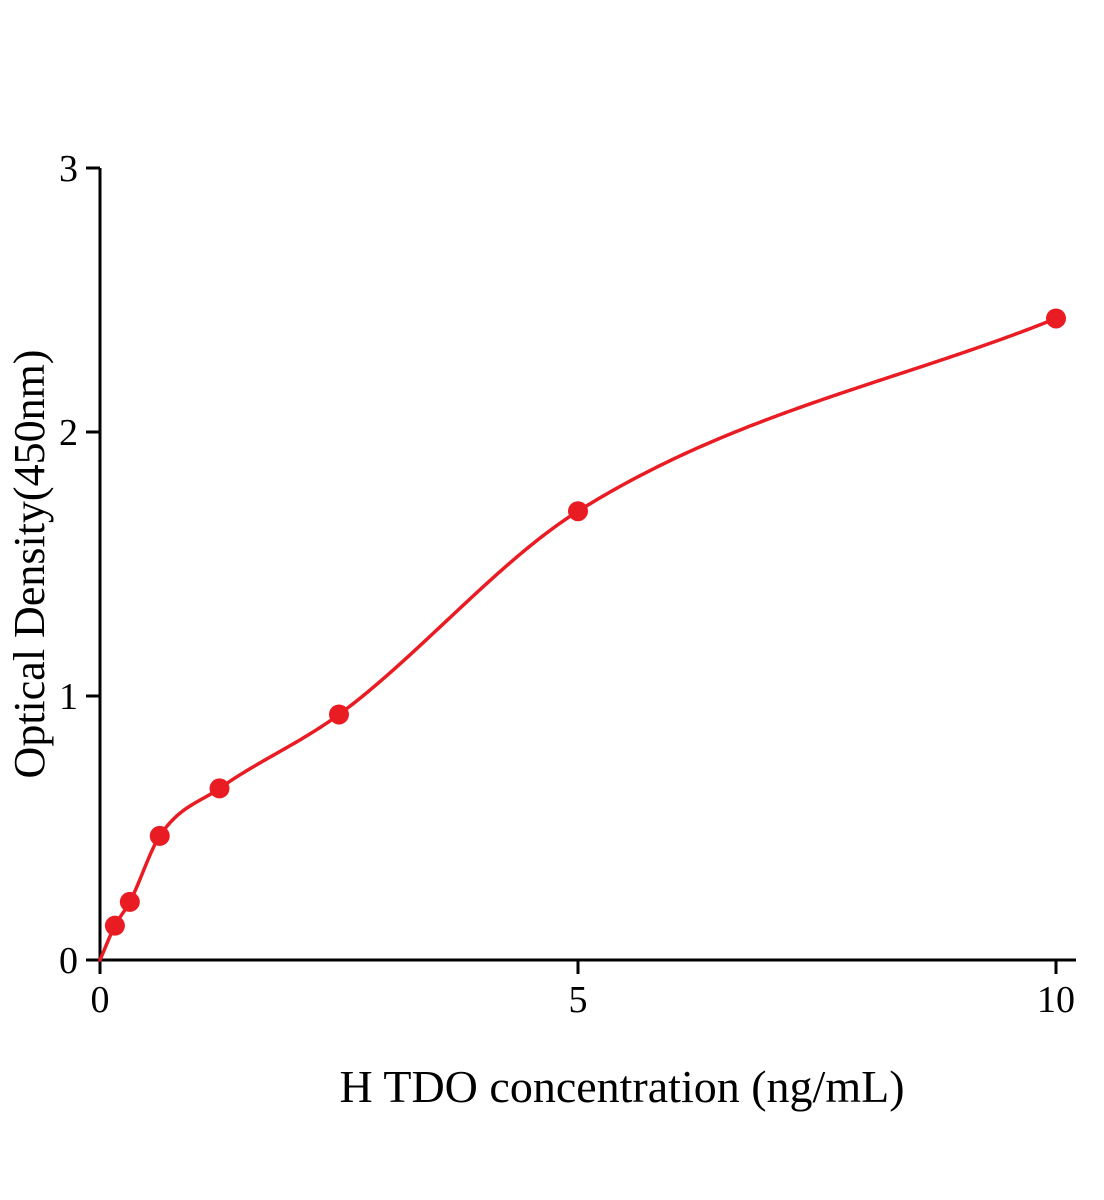 The height and width of the screenshot is (1200, 1104). I want to click on x-tick-label: 0, so click(100, 1000).